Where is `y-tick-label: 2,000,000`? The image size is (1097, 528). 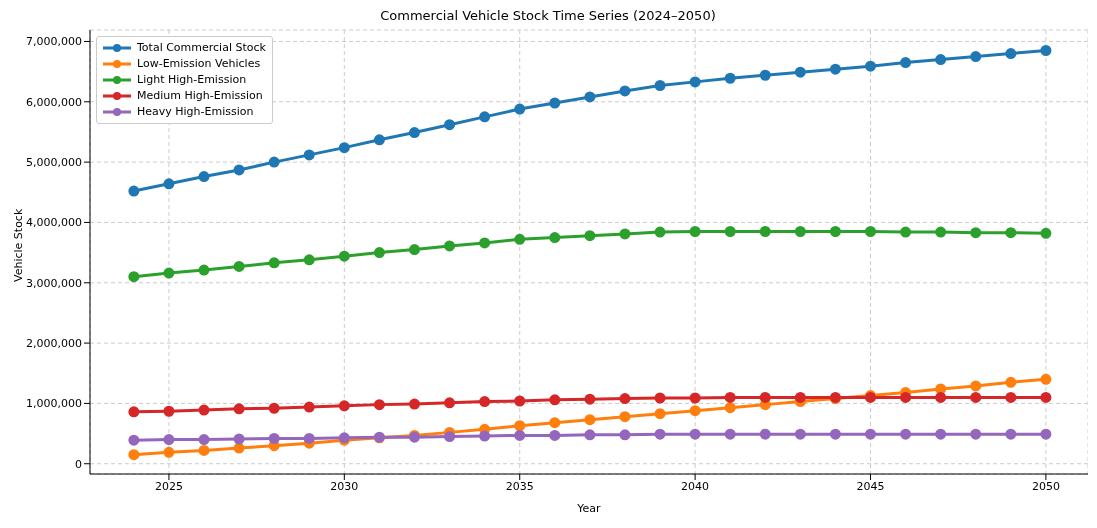 y-tick-label: 2,000,000 is located at coordinates (54, 343).